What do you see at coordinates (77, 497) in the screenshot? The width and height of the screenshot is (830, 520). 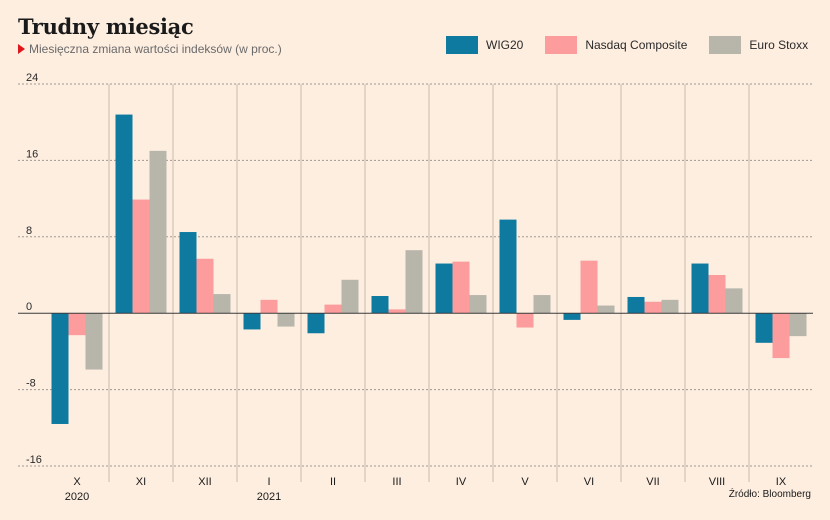 I see `year-label: 2020` at bounding box center [77, 497].